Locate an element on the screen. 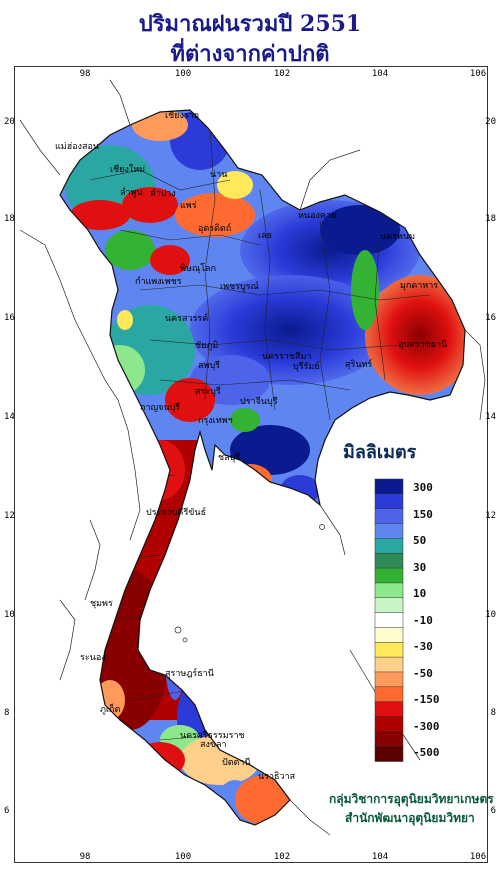 This screenshot has height=871, width=500. lon-tick-top: 102 is located at coordinates (282, 74).